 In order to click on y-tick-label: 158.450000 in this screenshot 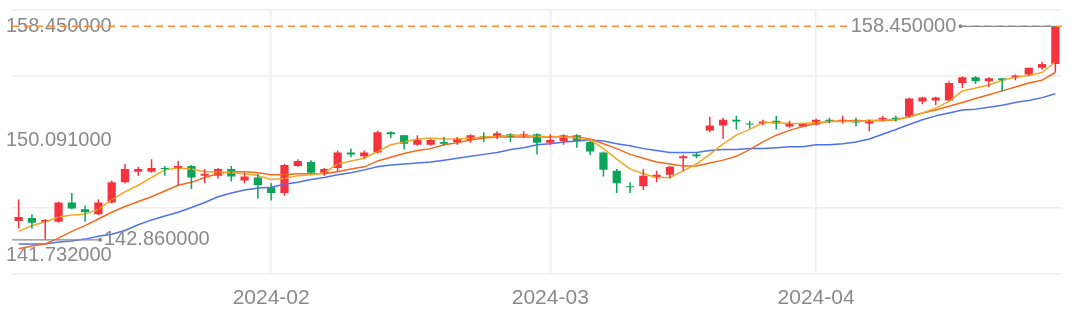, I will do `click(59, 24)`.